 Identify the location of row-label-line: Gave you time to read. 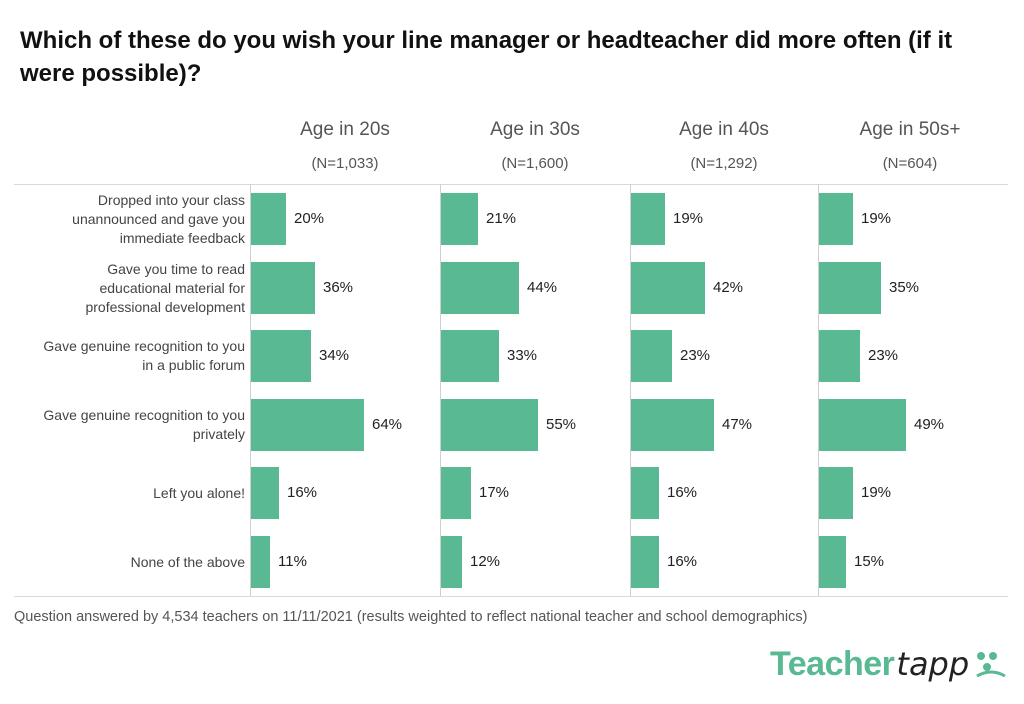
(176, 268).